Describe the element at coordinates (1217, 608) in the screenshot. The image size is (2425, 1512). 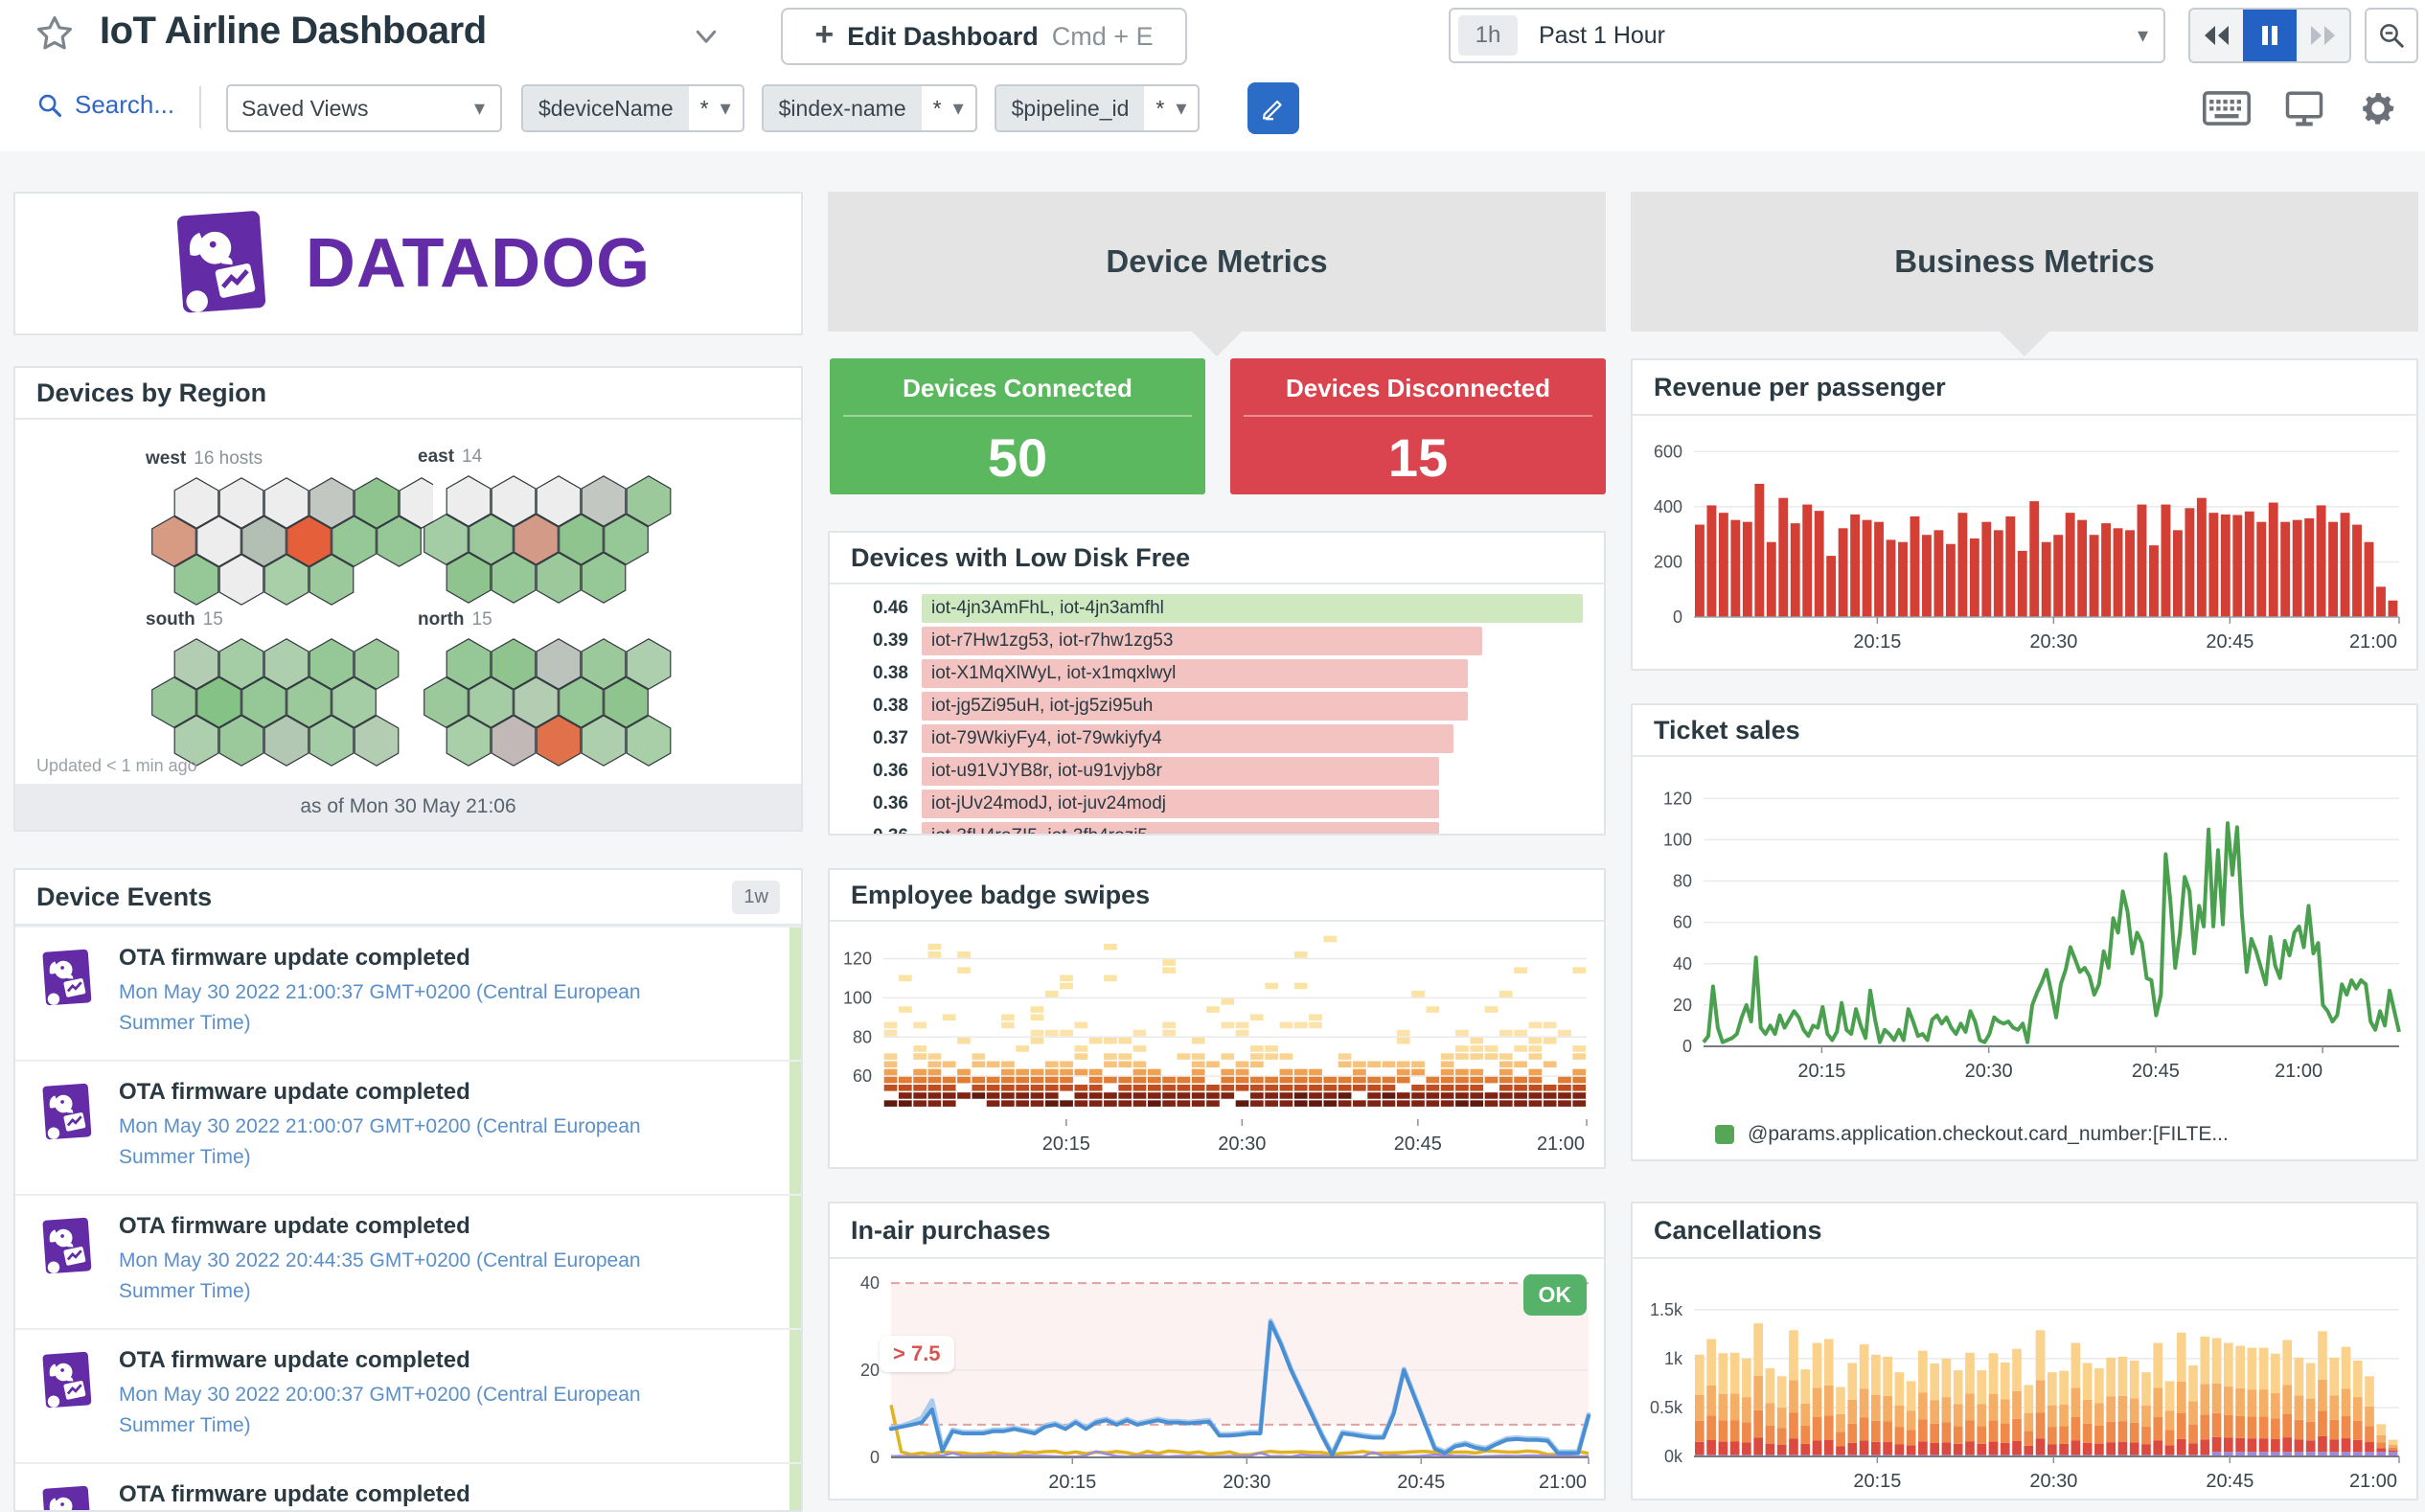
I see `toplist-row: 0.46 iot-4jn3AmFhL, iot-4jn3amfhl` at that location.